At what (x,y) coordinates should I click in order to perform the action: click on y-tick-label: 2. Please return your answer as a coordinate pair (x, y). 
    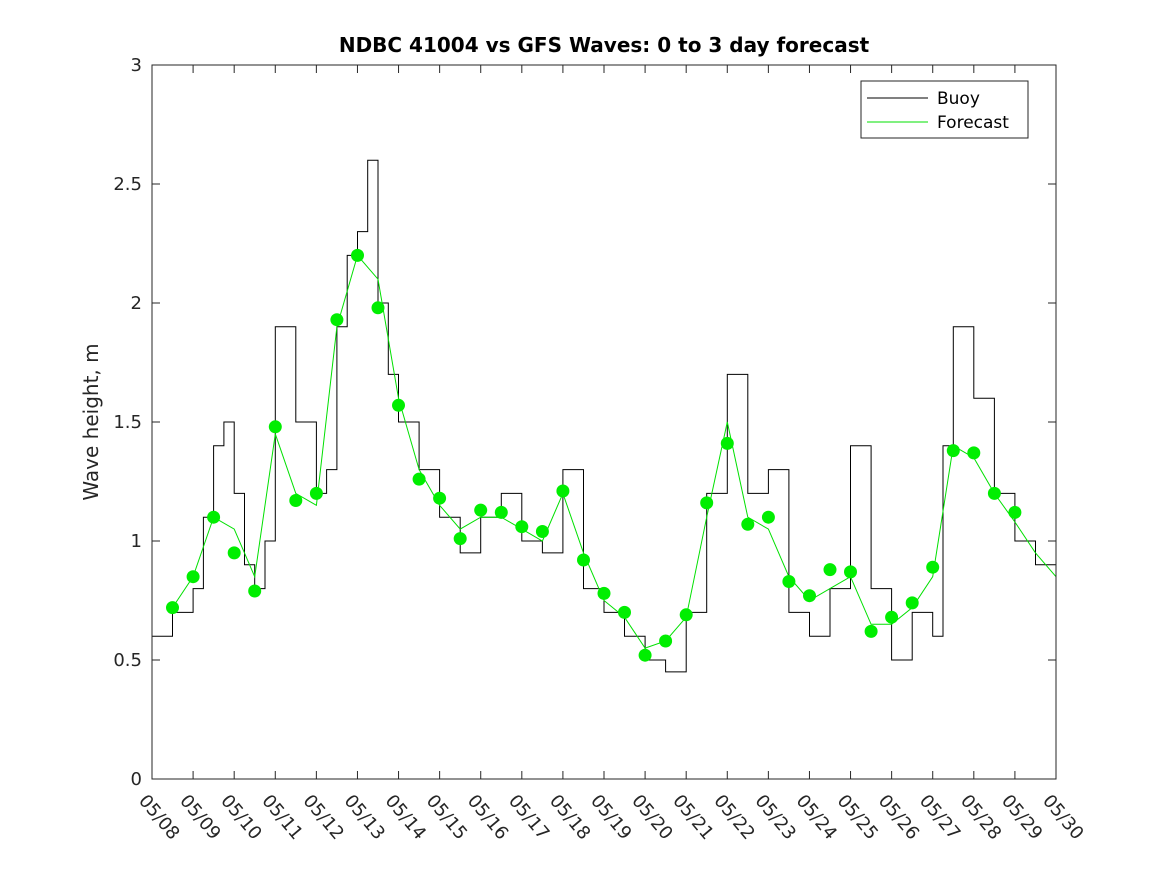
    Looking at the image, I should click on (136, 303).